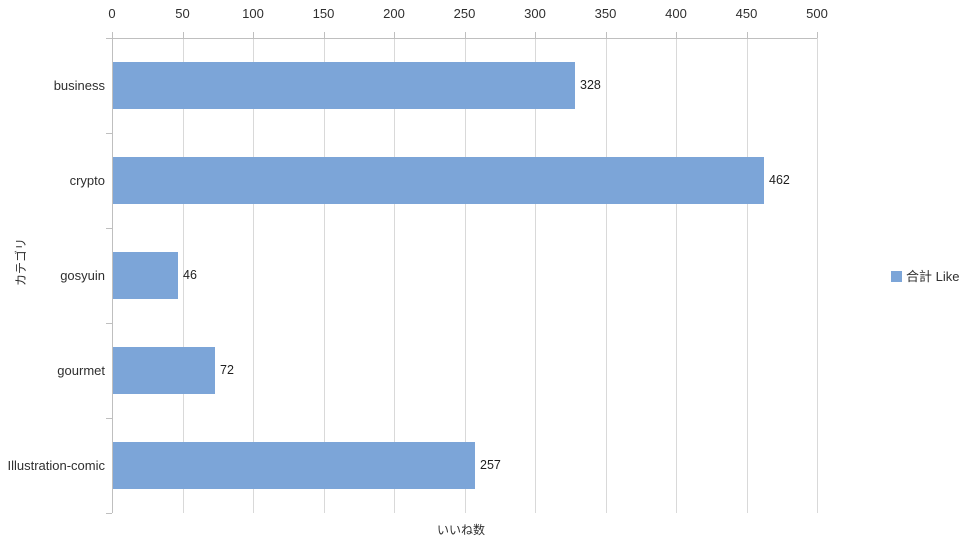 The image size is (968, 553). Describe the element at coordinates (605, 13) in the screenshot. I see `x-axis-tick-label: 350` at that location.